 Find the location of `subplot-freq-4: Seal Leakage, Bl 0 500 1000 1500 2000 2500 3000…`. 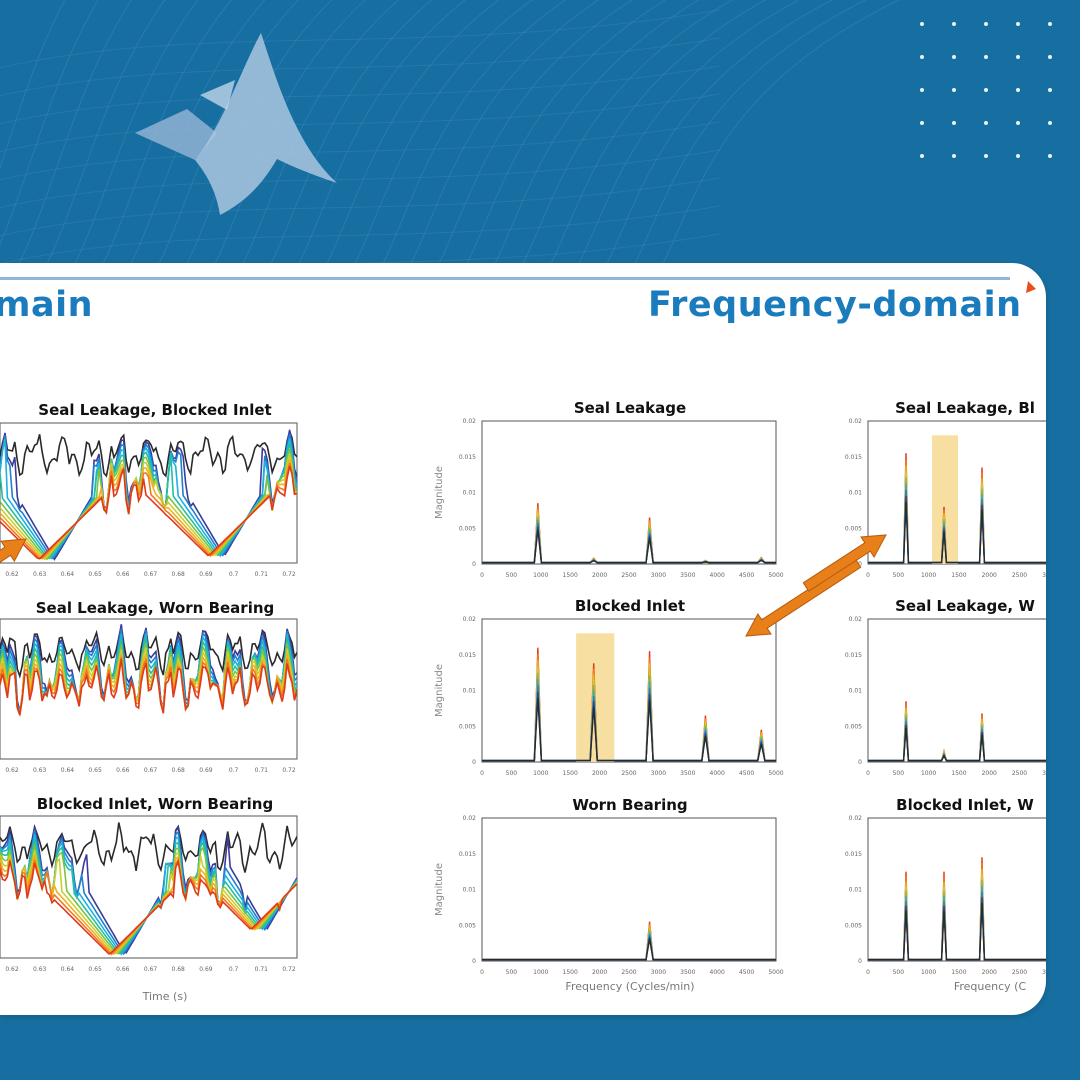

subplot-freq-4: Seal Leakage, Bl 0 500 1000 1500 2000 2500 3000… is located at coordinates (945, 489).